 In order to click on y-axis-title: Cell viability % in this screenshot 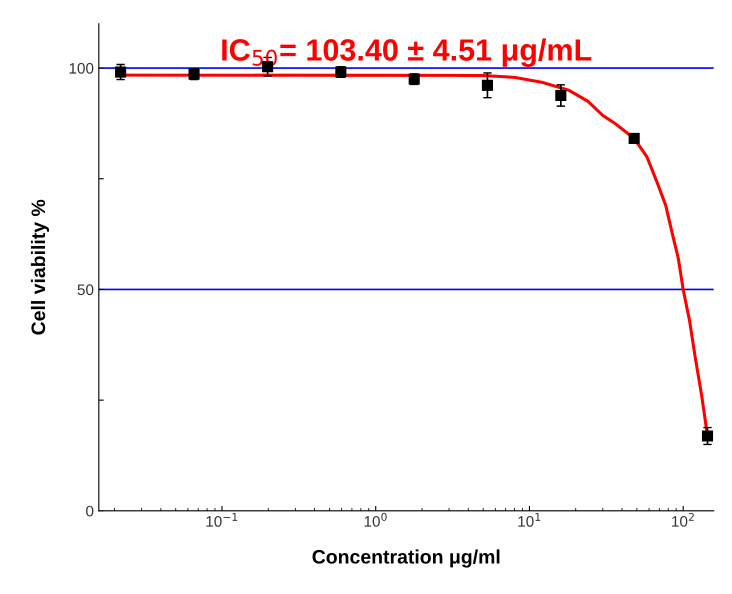, I will do `click(40, 267)`.